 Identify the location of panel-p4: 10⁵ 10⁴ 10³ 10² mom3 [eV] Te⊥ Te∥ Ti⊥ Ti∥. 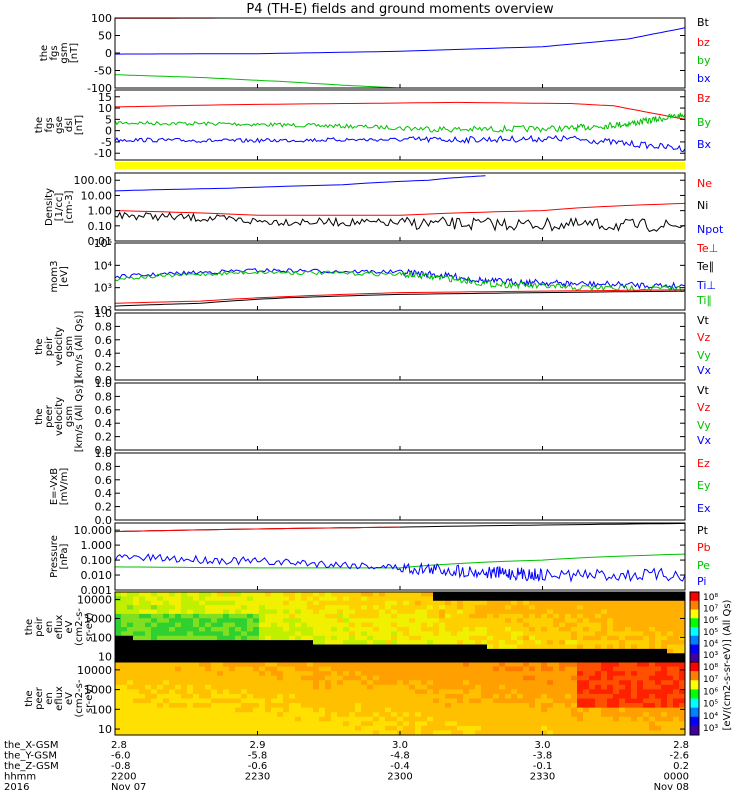
(383, 277).